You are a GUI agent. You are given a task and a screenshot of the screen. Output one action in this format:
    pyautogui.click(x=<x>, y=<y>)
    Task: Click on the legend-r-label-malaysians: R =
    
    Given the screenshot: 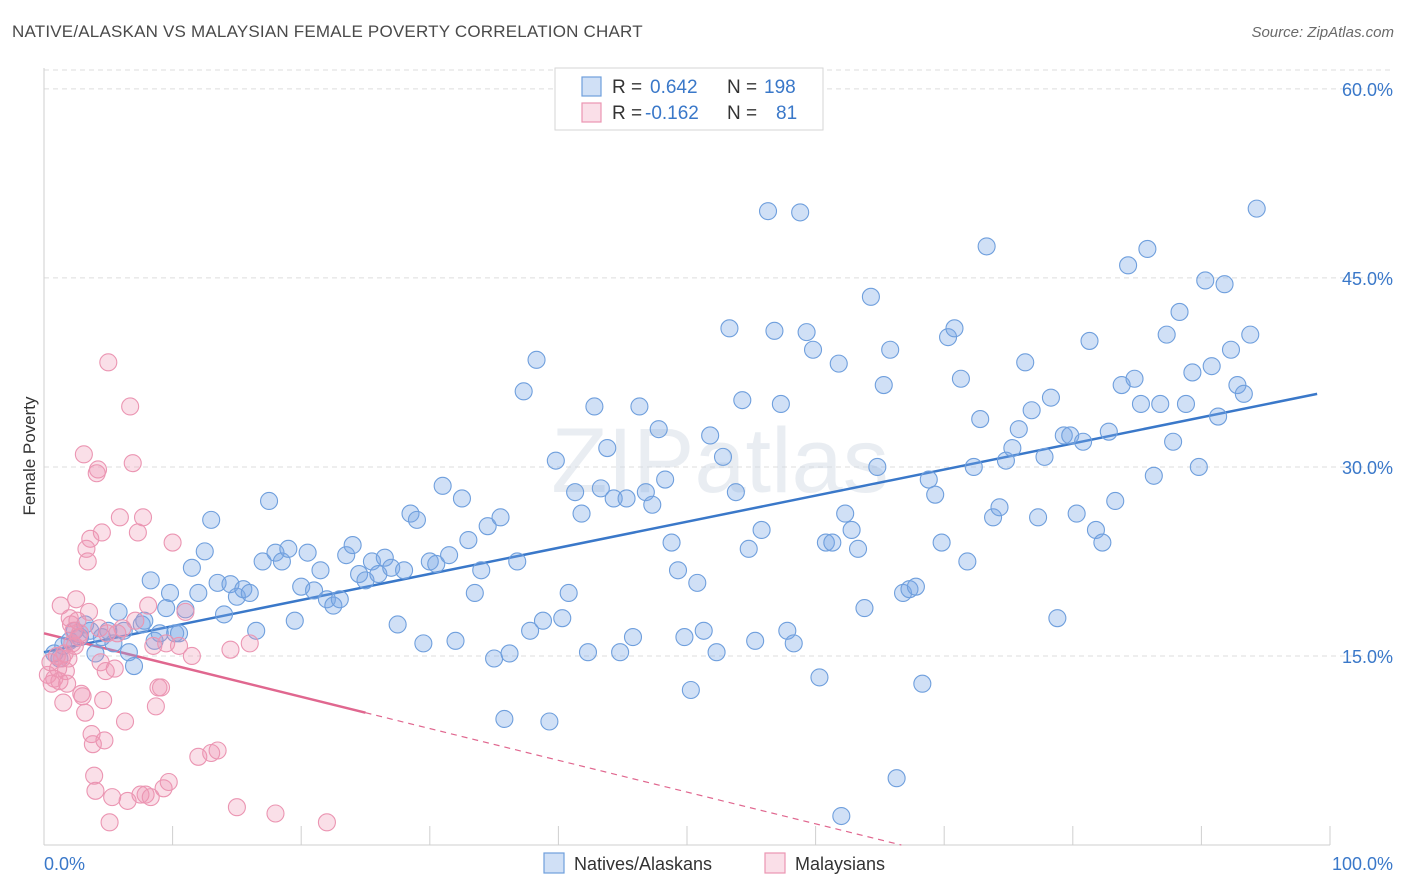 What is the action you would take?
    pyautogui.click(x=627, y=113)
    